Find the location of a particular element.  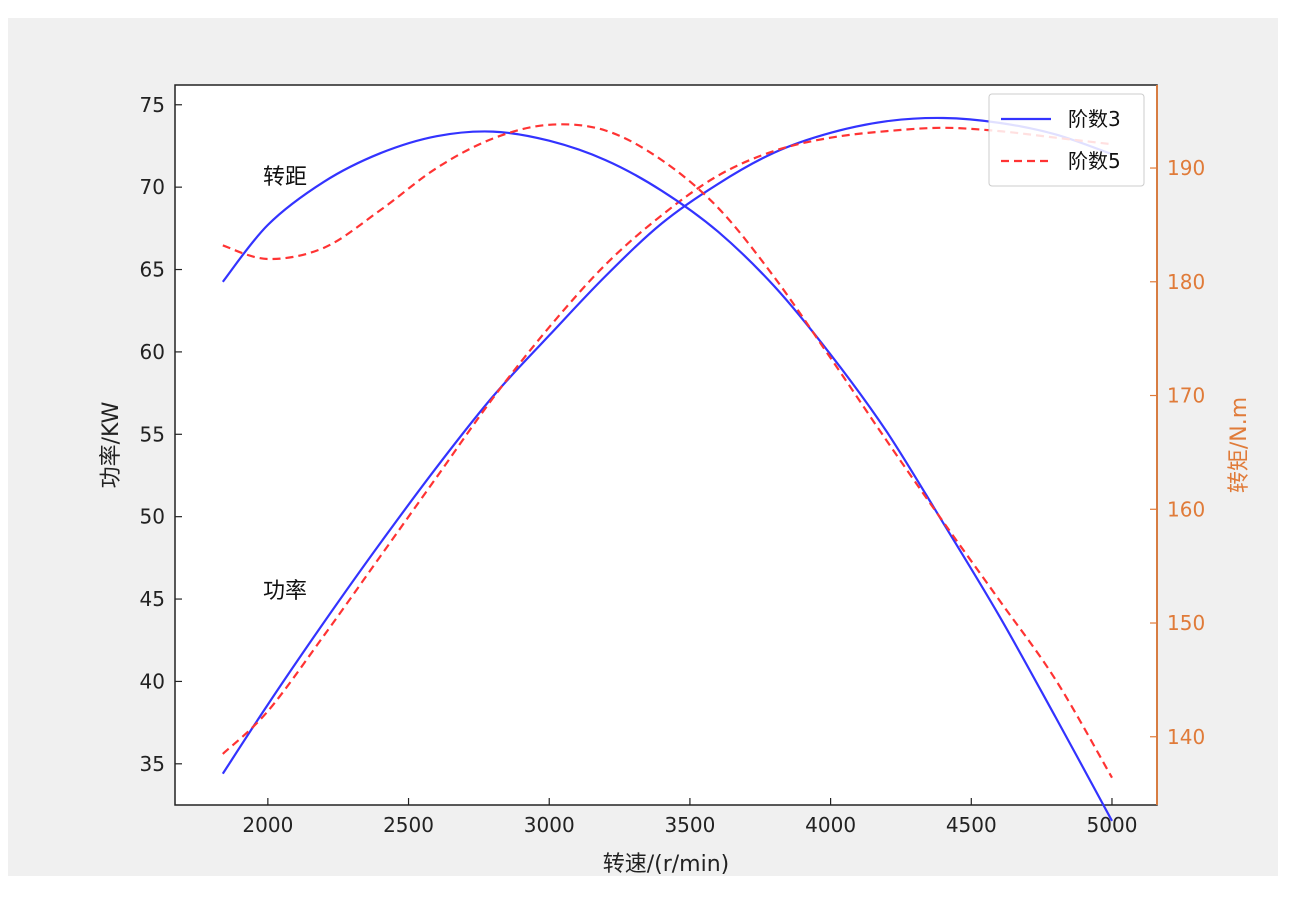

y-left-tick-label: 70 is located at coordinates (152, 187).